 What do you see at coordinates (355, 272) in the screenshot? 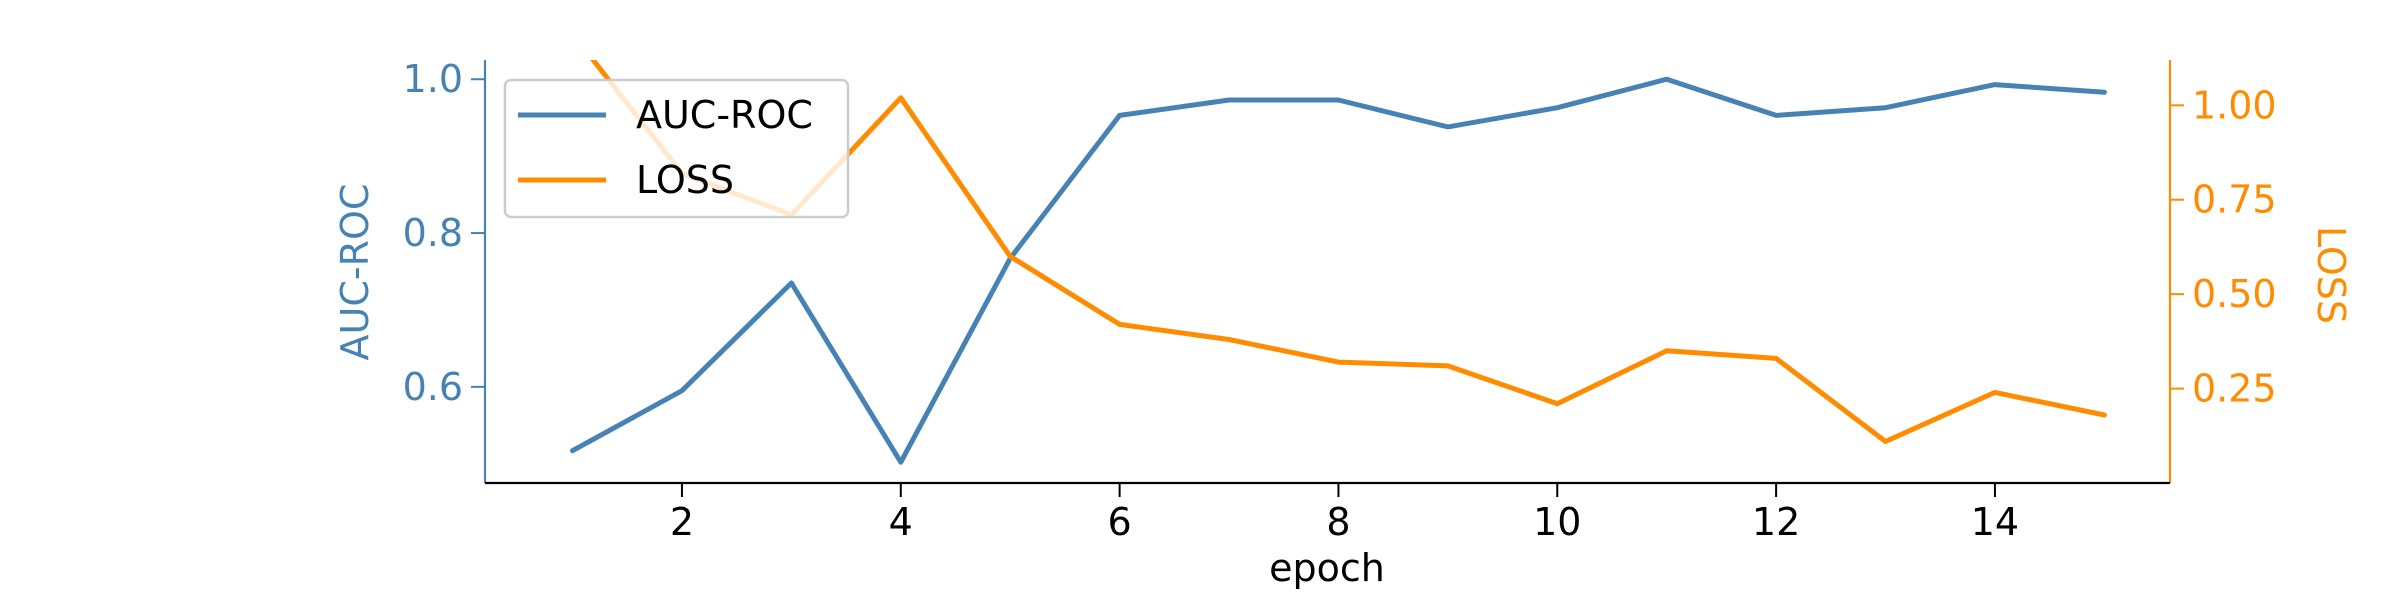
I see `left-axis-label: AUC-ROC` at bounding box center [355, 272].